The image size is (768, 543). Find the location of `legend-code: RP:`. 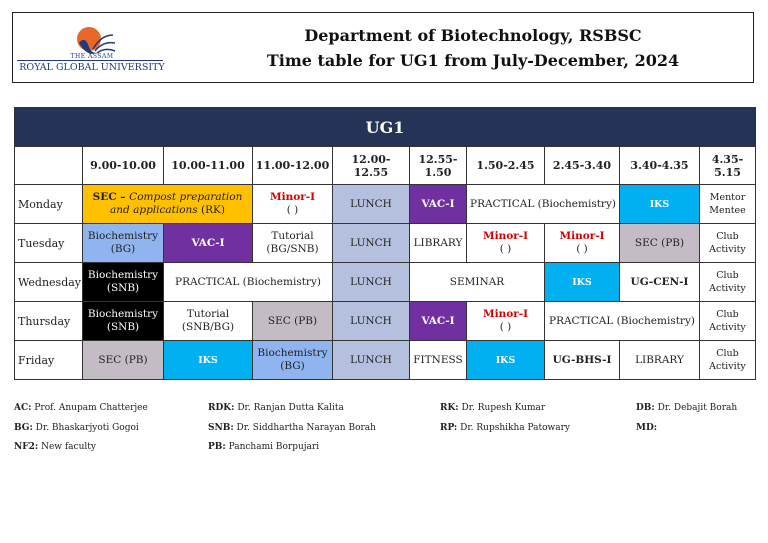

legend-code: RP: is located at coordinates (449, 428).